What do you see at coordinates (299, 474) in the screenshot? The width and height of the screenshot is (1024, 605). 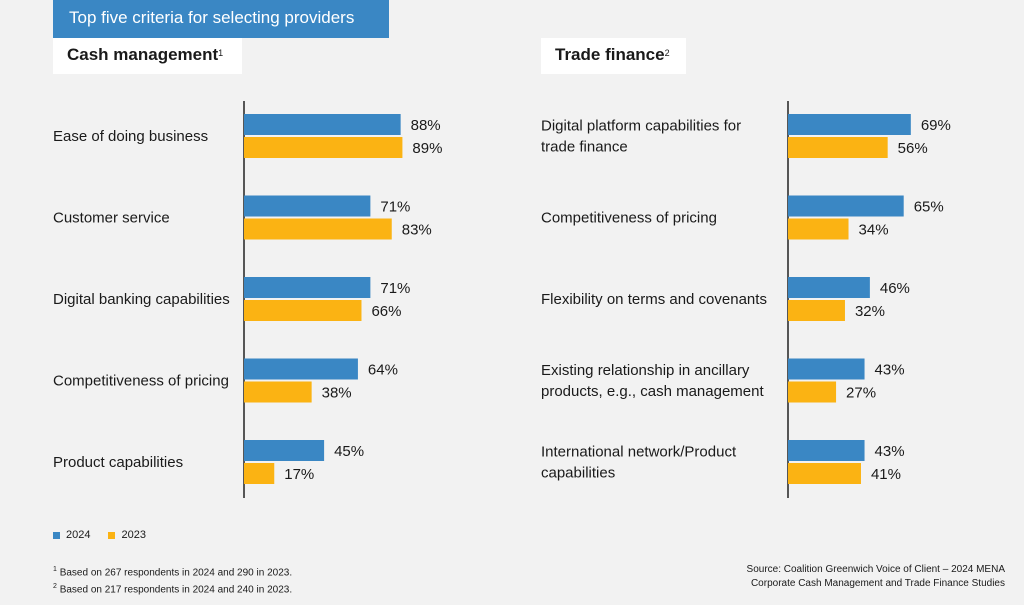 I see `cash-data-label-2023: 17%` at bounding box center [299, 474].